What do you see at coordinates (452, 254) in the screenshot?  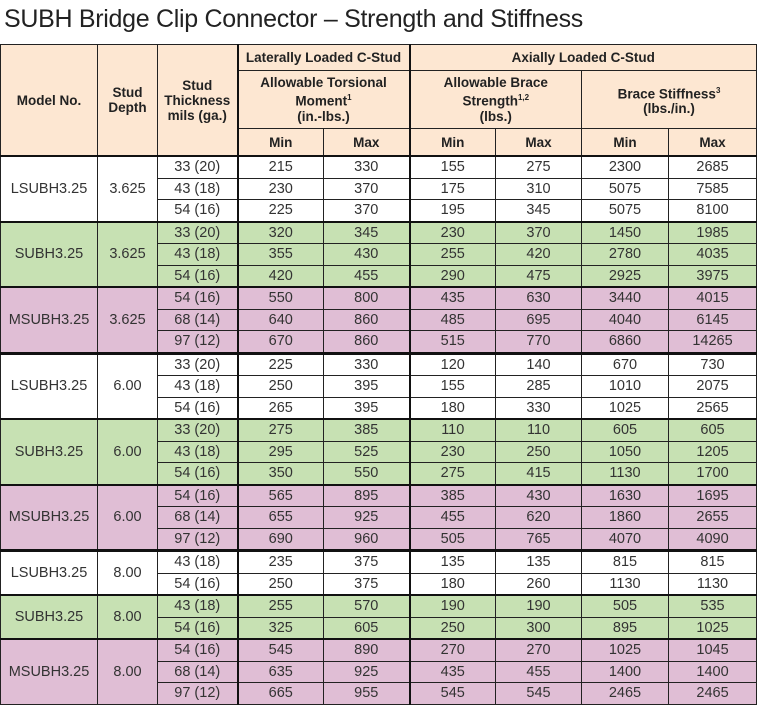 I see `strength-min-cell: 255` at bounding box center [452, 254].